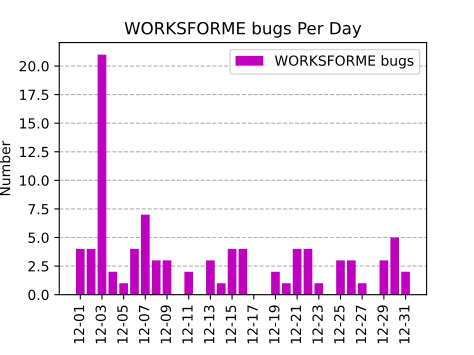  I want to click on x-tick-label: 12-29, so click(382, 324).